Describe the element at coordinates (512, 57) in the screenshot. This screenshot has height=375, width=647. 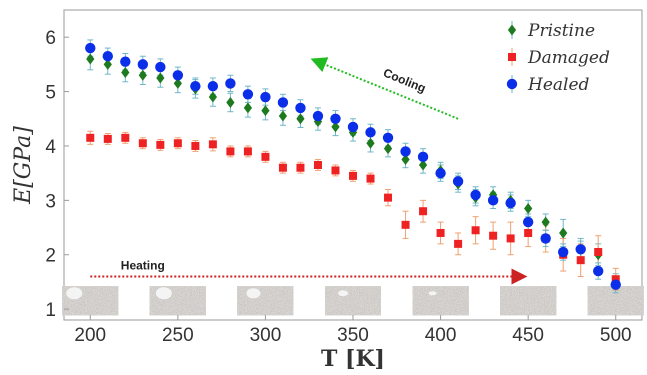
I see `legend-marker-damaged` at that location.